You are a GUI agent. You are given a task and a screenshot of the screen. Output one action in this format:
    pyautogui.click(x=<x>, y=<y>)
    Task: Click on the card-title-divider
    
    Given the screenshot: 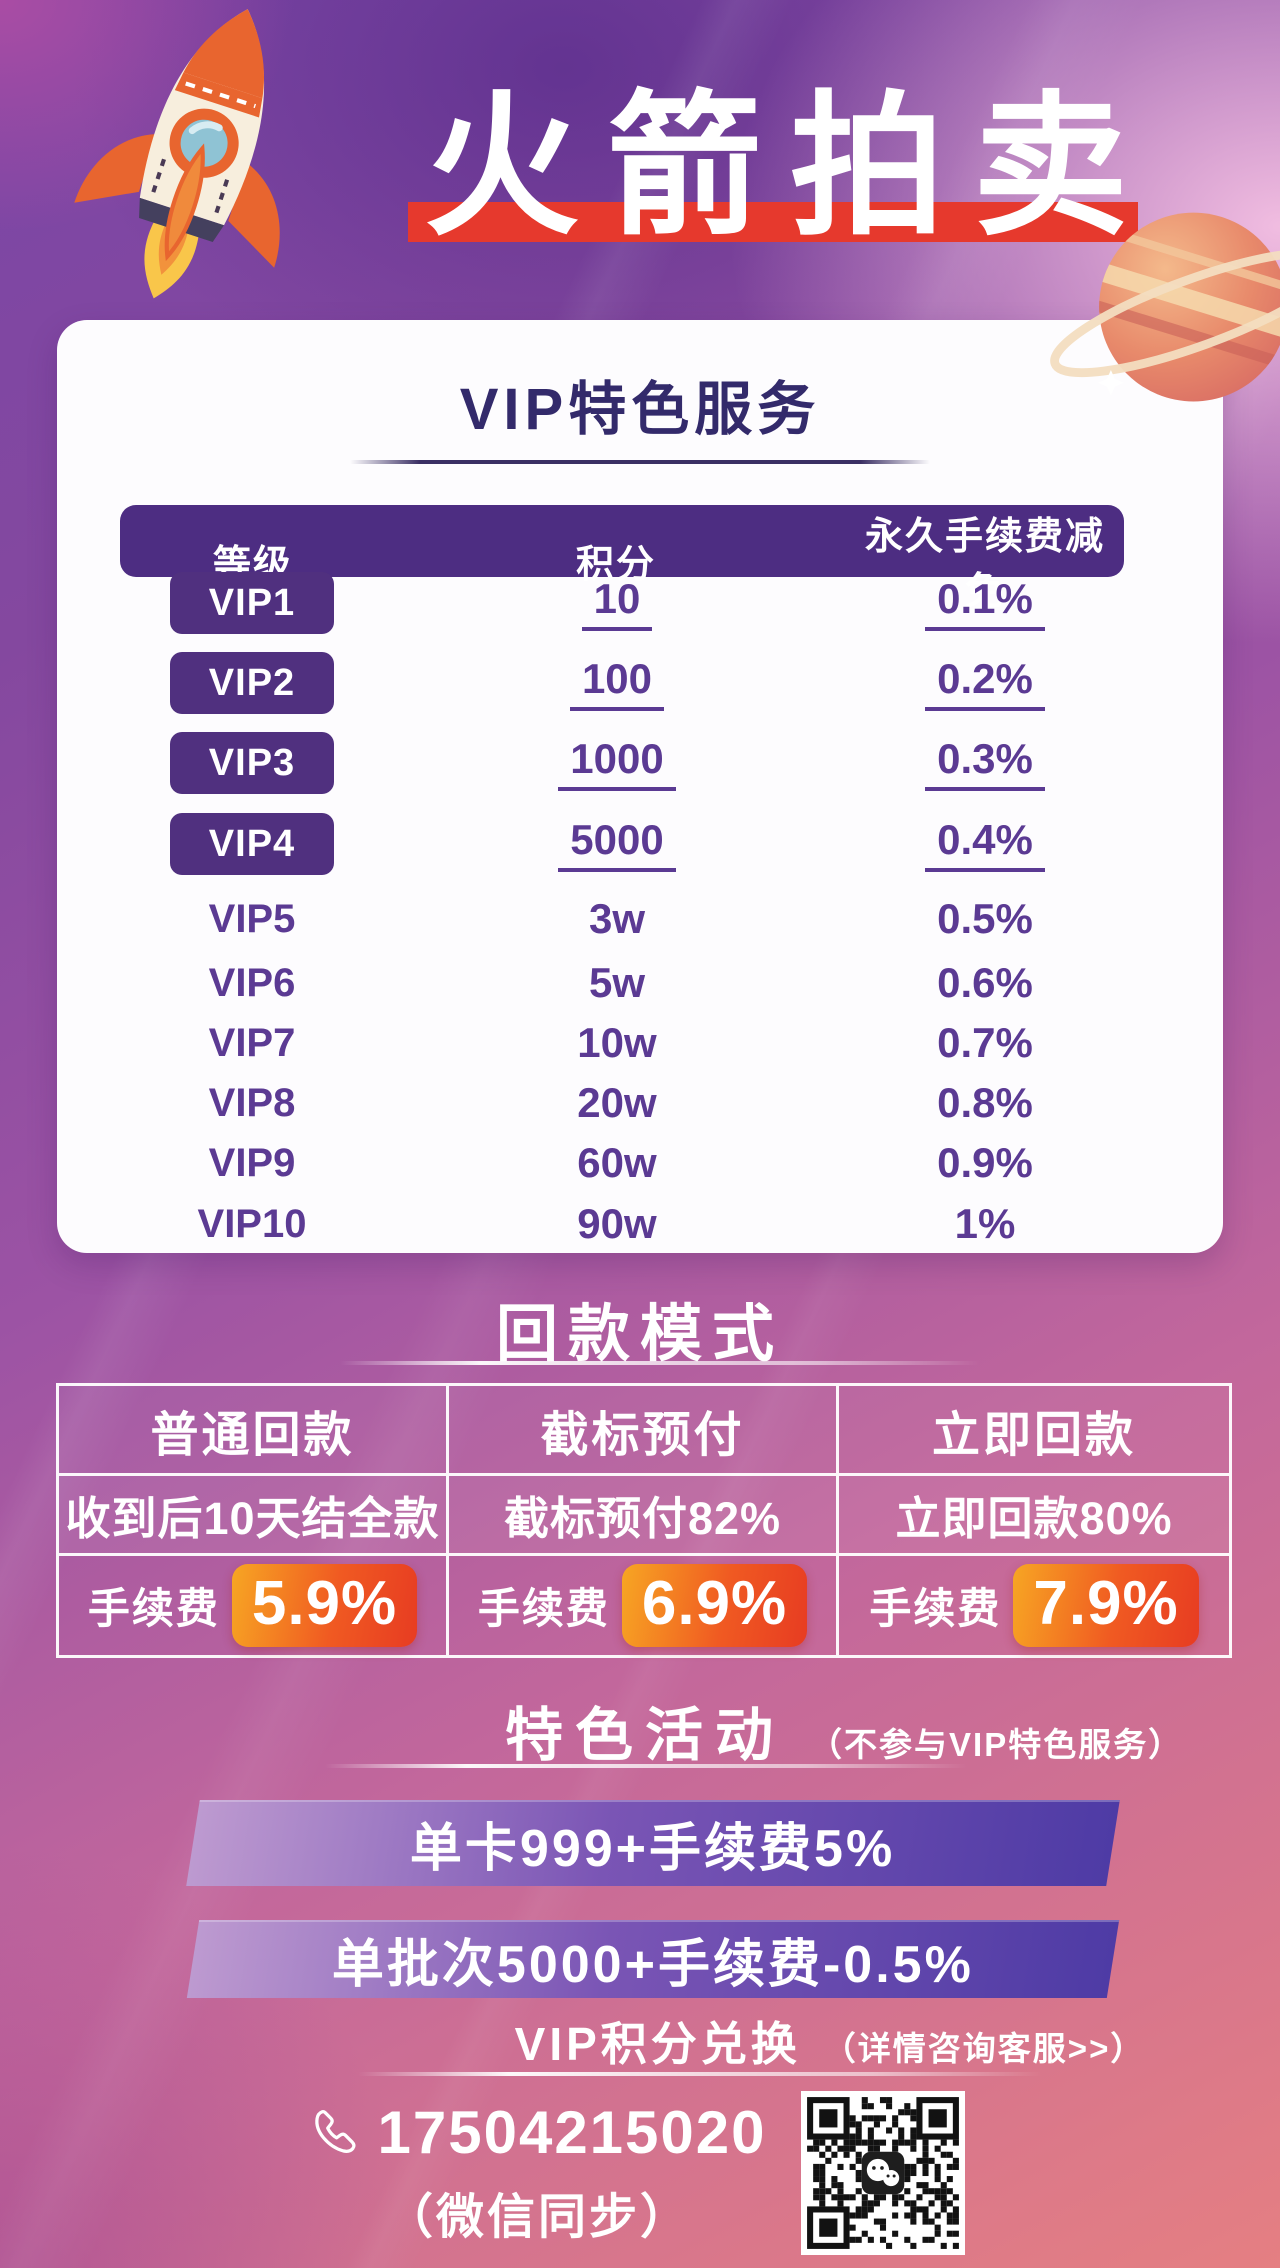 What is the action you would take?
    pyautogui.click(x=640, y=462)
    